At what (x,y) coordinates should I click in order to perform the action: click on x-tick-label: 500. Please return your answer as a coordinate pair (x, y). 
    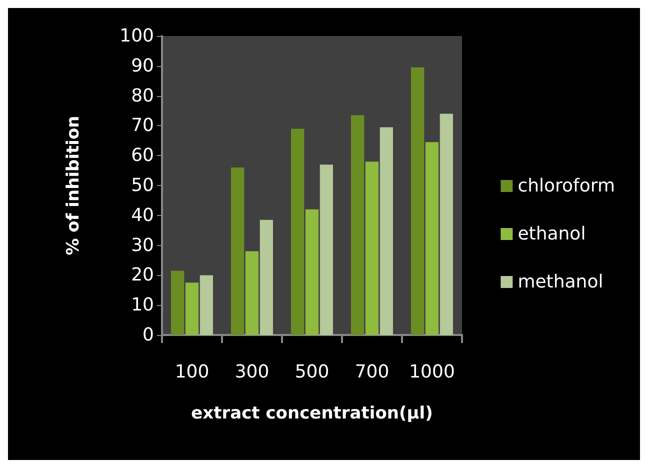
    Looking at the image, I should click on (312, 372).